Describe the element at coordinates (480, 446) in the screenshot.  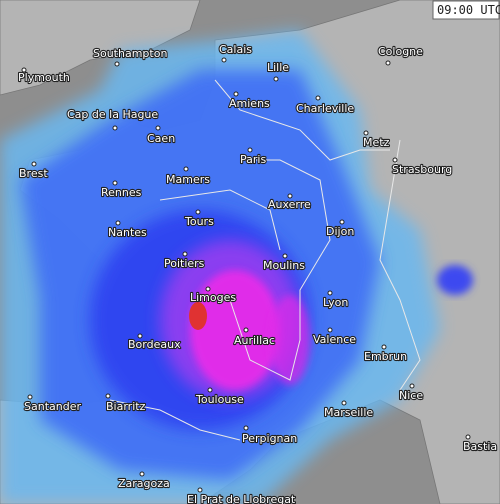
I see `city-label: Bastia` at that location.